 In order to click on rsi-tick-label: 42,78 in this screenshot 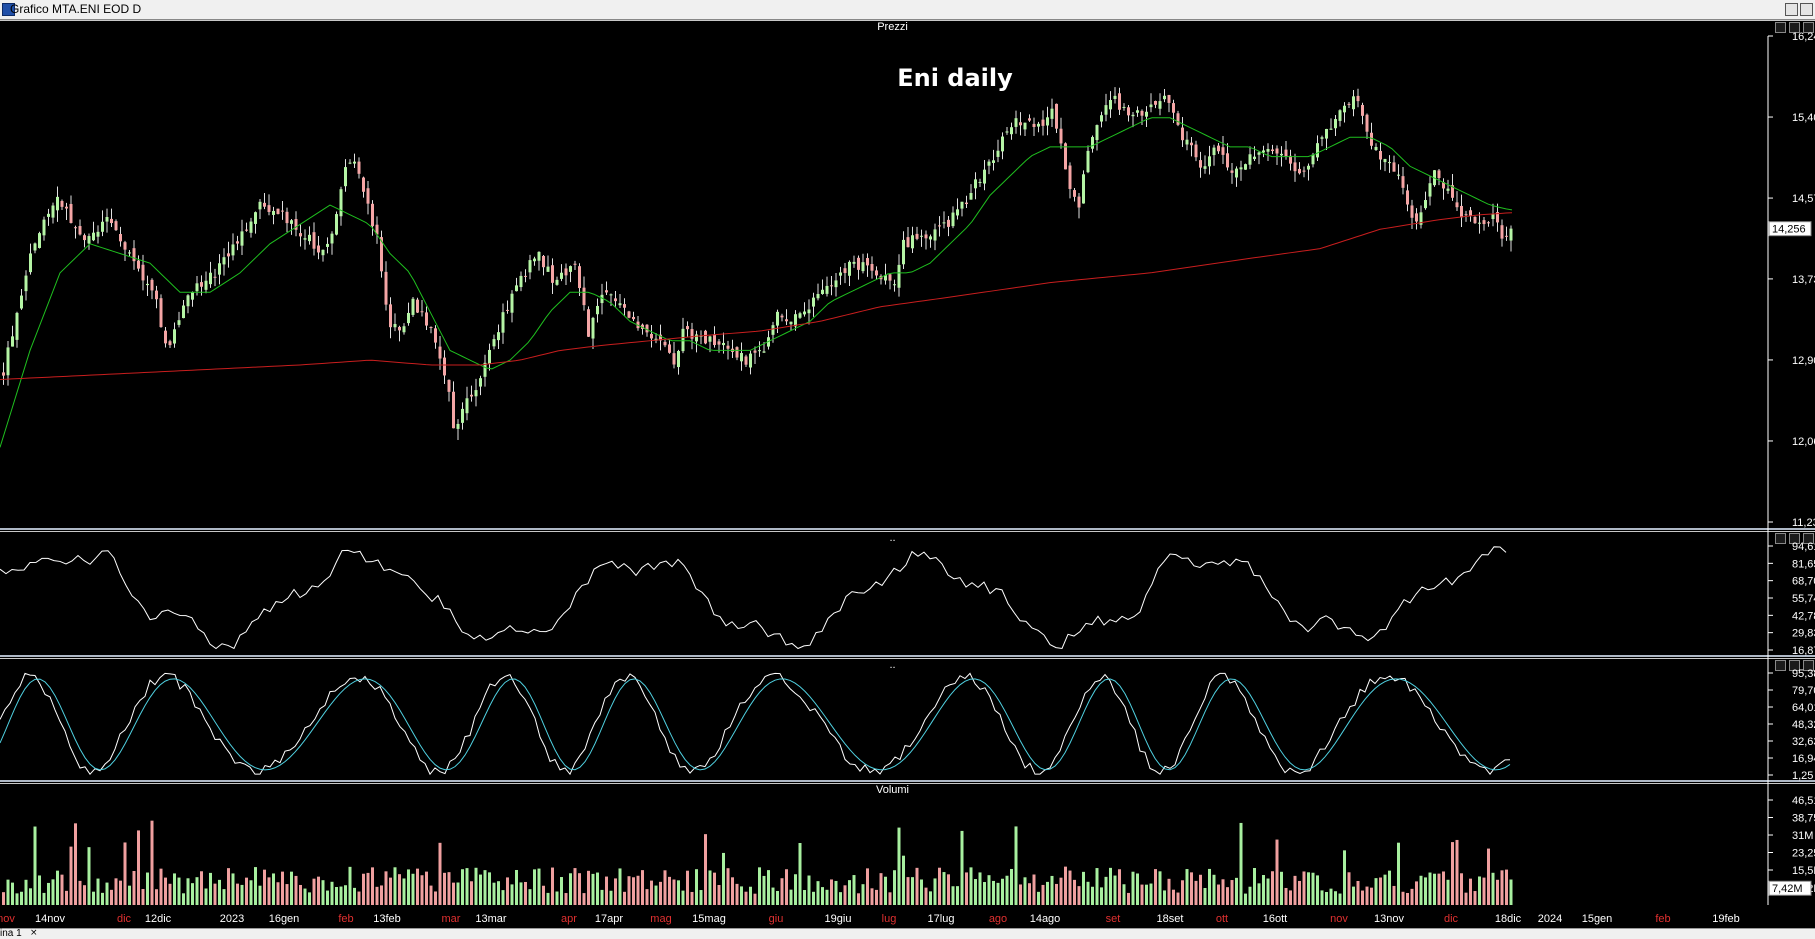, I will do `click(1803, 616)`.